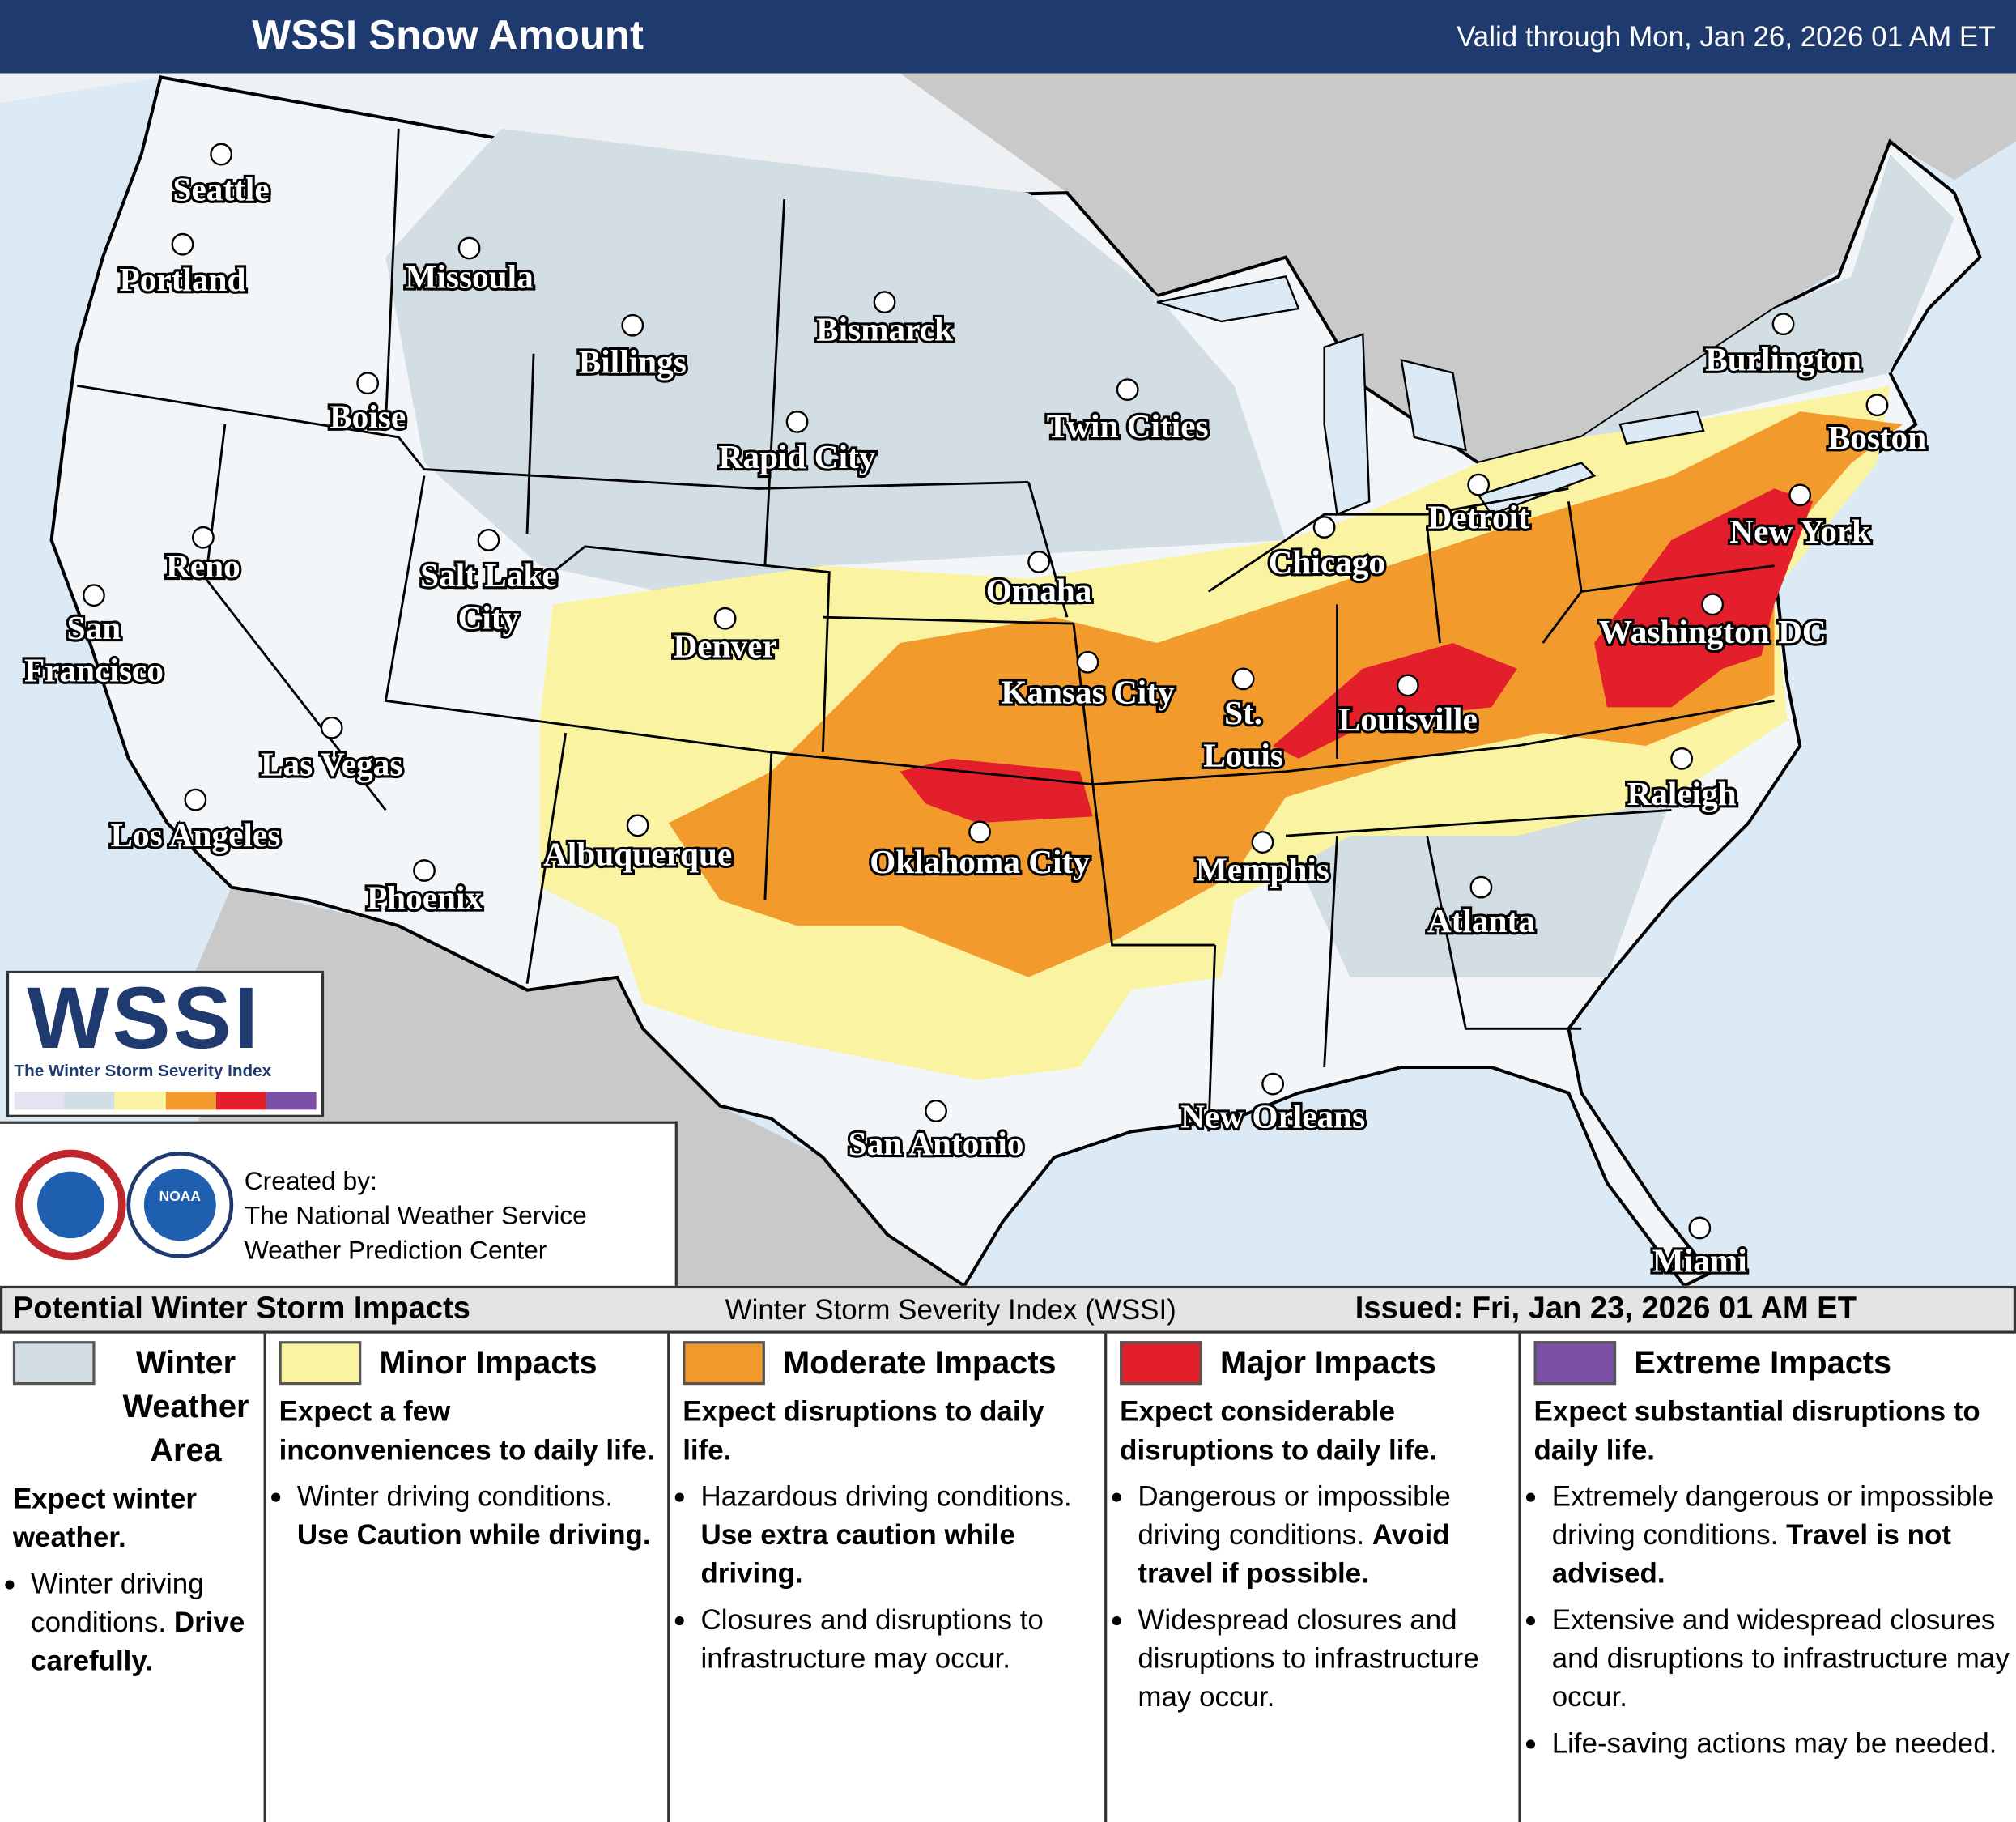 This screenshot has width=2016, height=1822. Describe the element at coordinates (470, 277) in the screenshot. I see `city-label: Missoula` at that location.